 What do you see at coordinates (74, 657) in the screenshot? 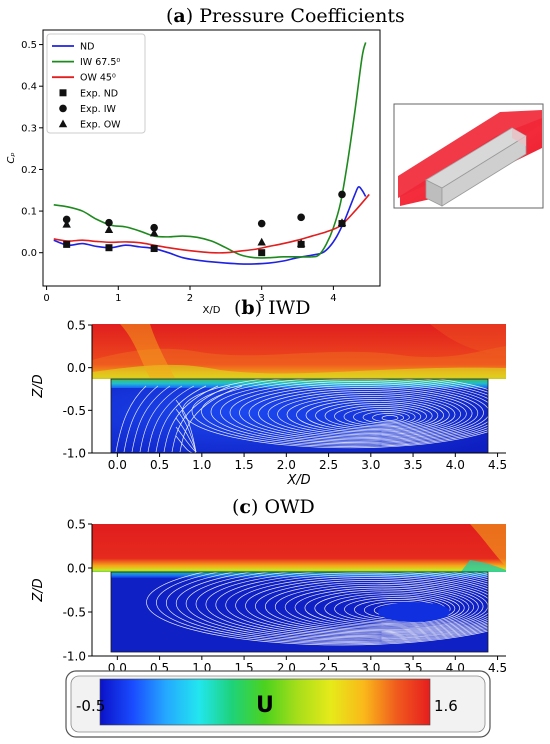
I see `y-tick-label: -1.0` at bounding box center [74, 657].